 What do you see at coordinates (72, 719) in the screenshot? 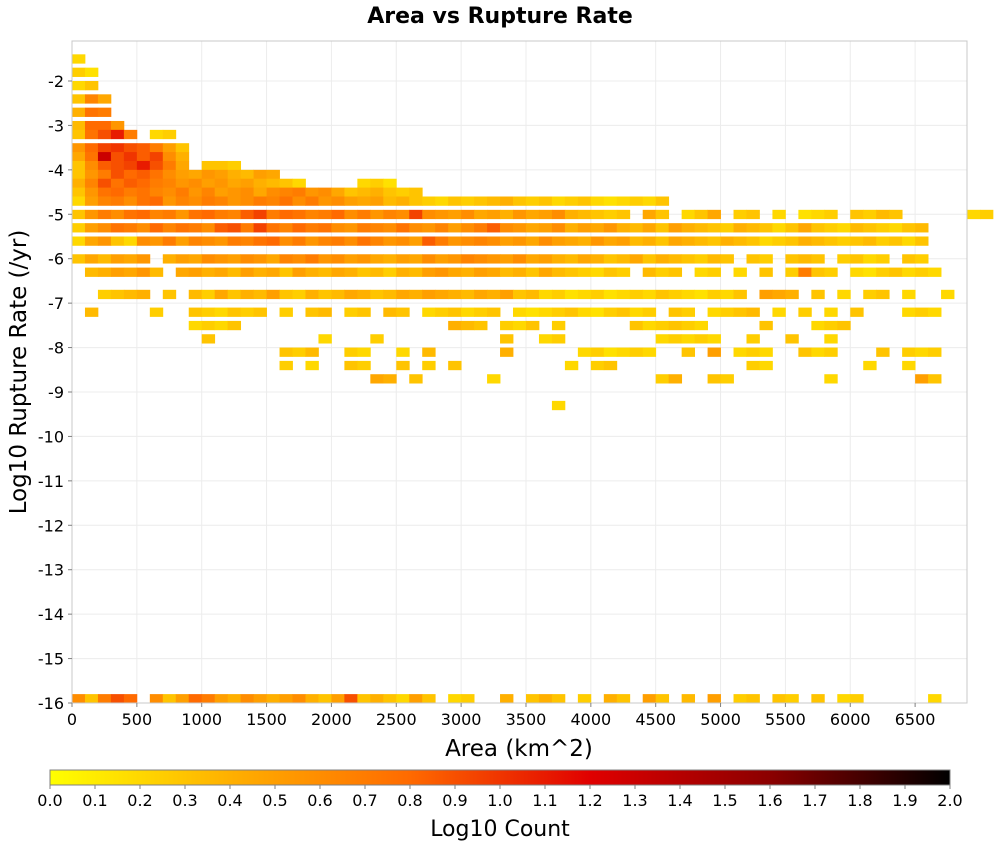
I see `x-tick-label: 0` at bounding box center [72, 719].